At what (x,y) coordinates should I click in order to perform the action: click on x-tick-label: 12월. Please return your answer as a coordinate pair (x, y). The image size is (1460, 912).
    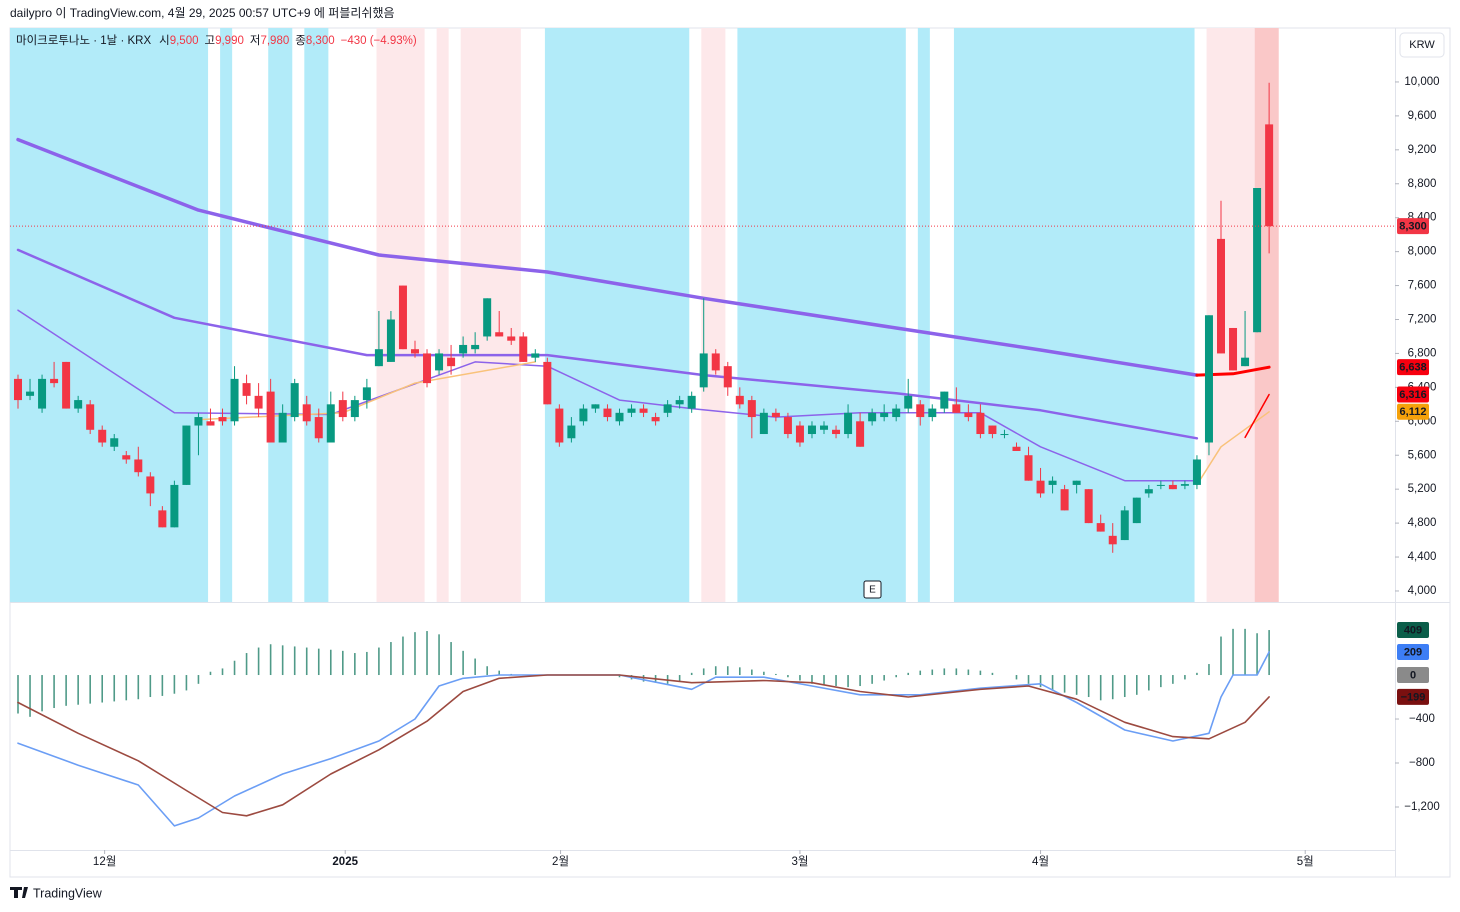
    Looking at the image, I should click on (104, 861).